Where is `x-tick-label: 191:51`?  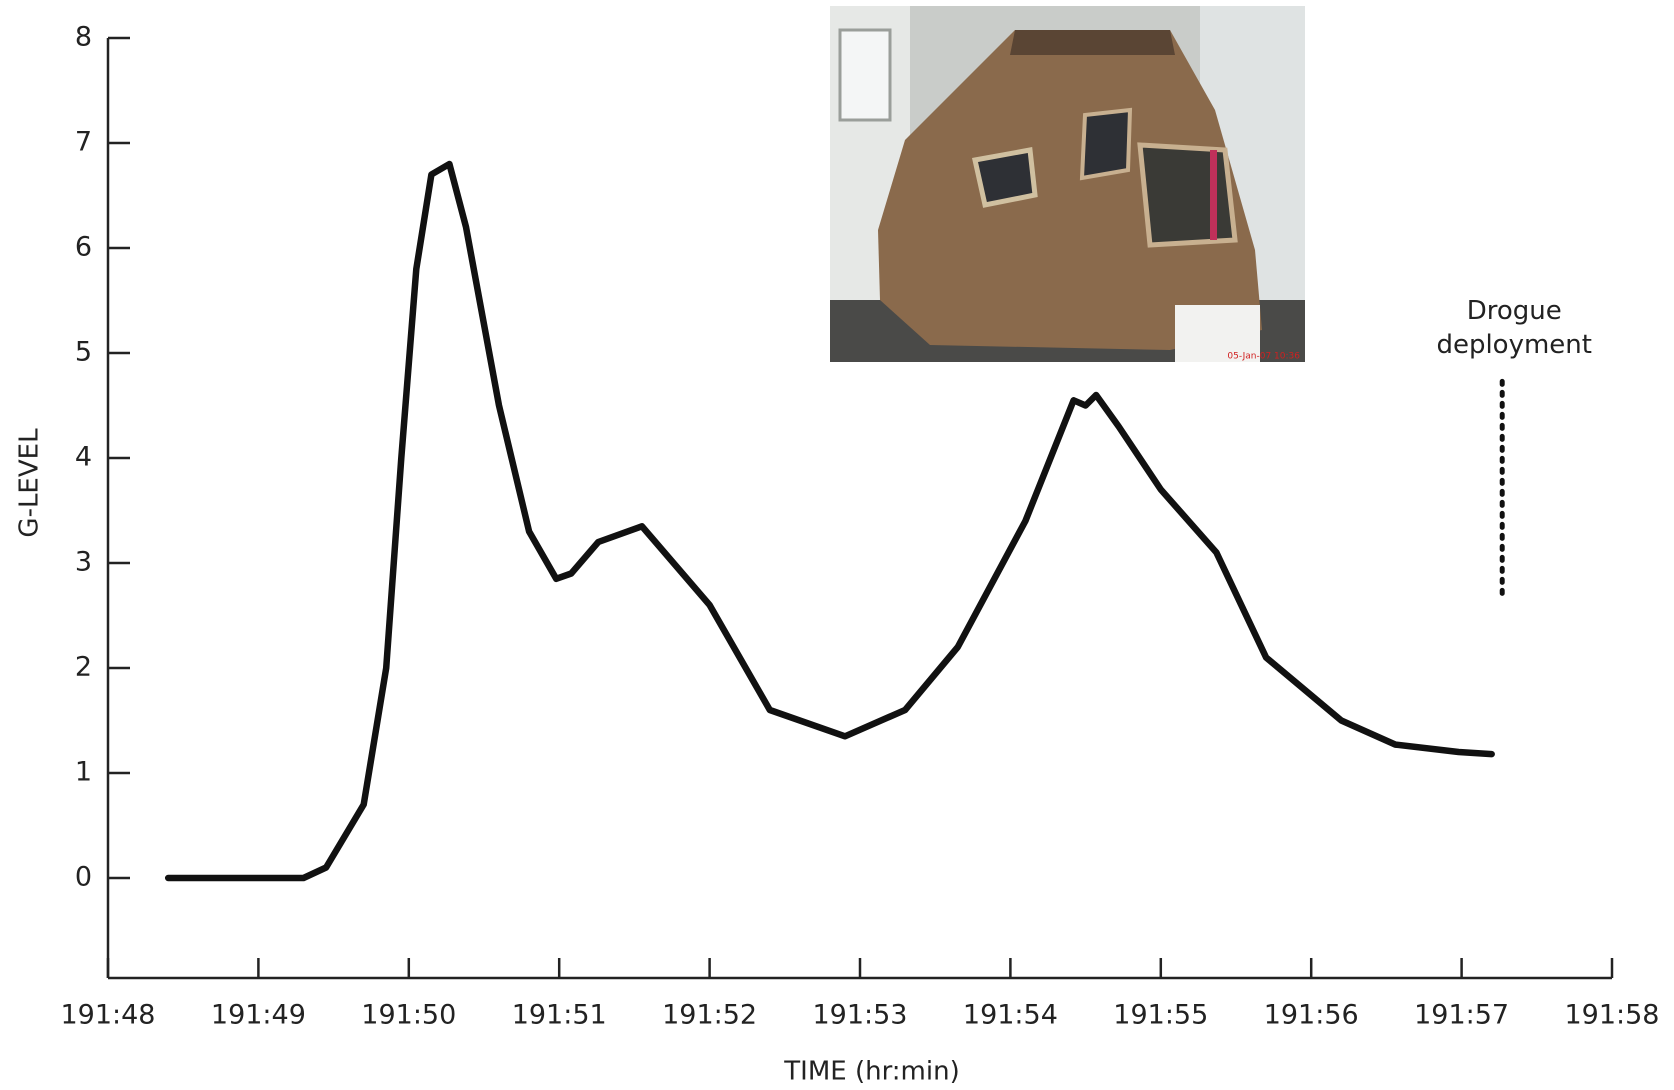 x-tick-label: 191:51 is located at coordinates (559, 1015).